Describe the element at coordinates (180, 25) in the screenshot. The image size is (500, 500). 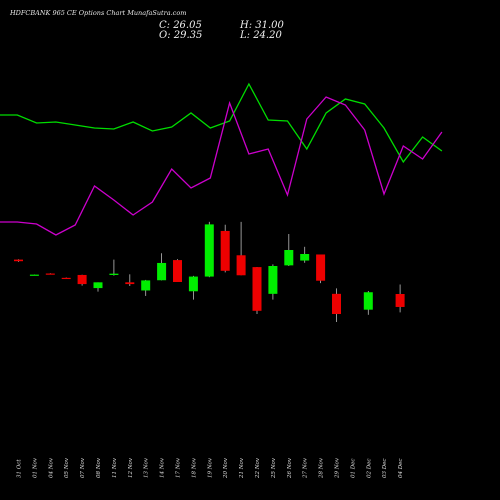
I see `close-value: C: 26.05` at that location.